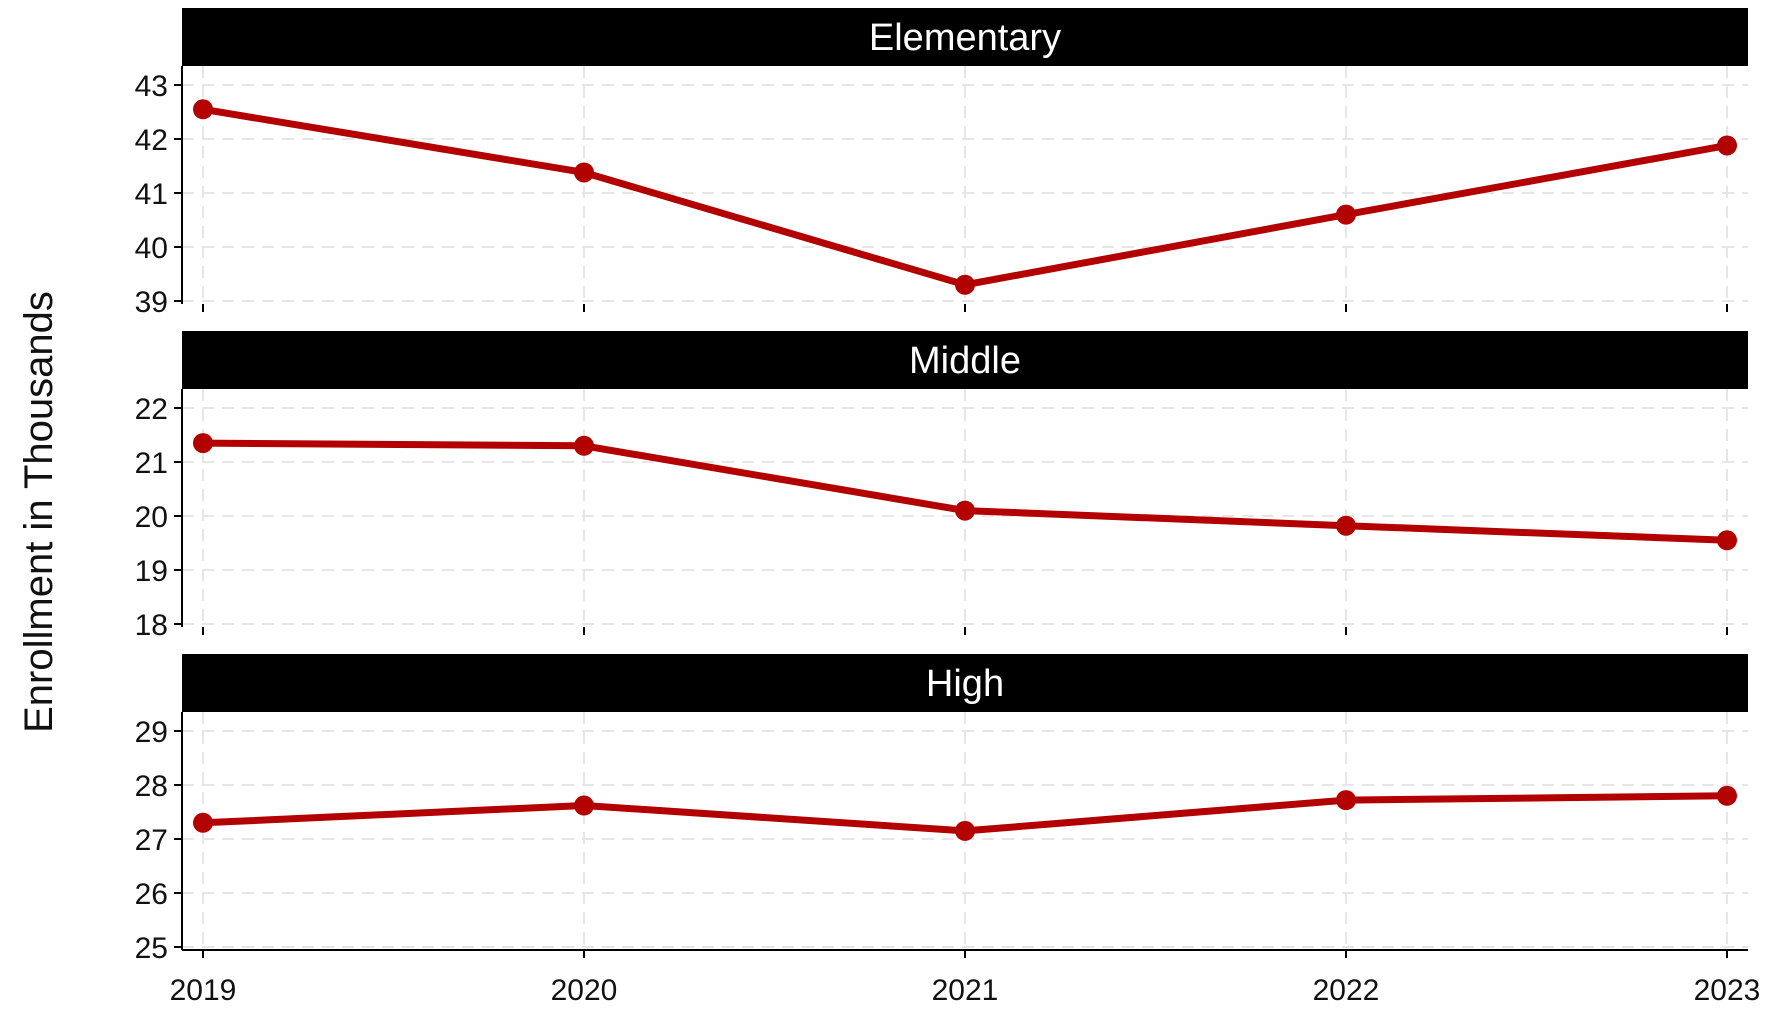  Describe the element at coordinates (151, 840) in the screenshot. I see `y-tick-label: 27` at that location.